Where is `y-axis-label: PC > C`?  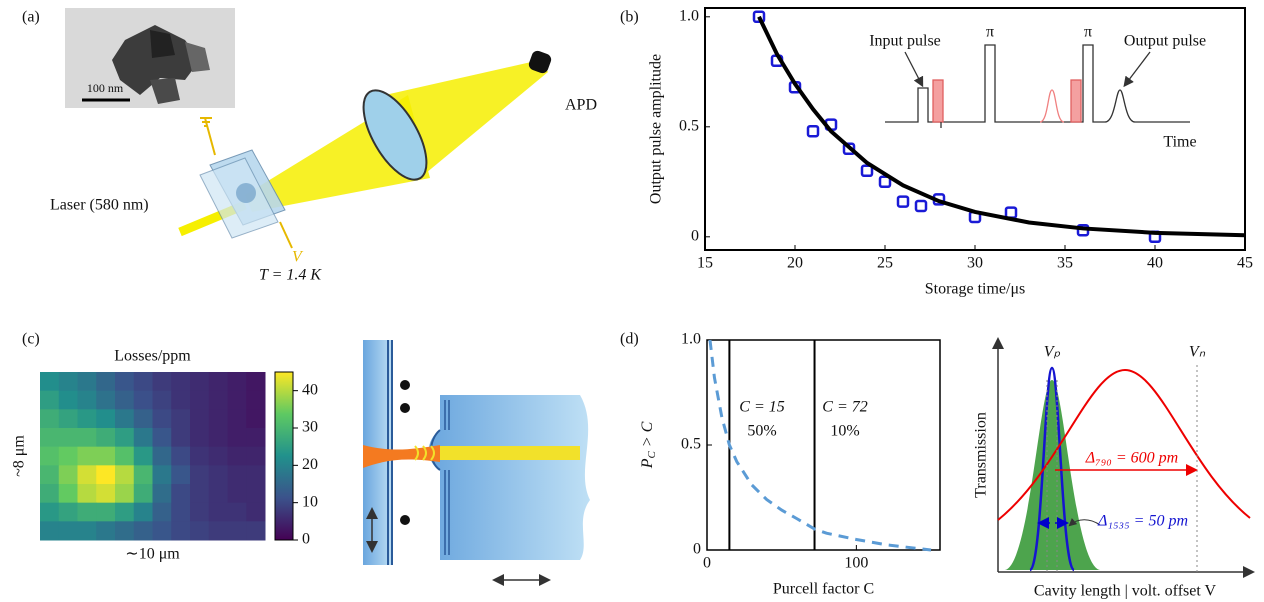
y-axis-label: PC > C is located at coordinates (648, 445).